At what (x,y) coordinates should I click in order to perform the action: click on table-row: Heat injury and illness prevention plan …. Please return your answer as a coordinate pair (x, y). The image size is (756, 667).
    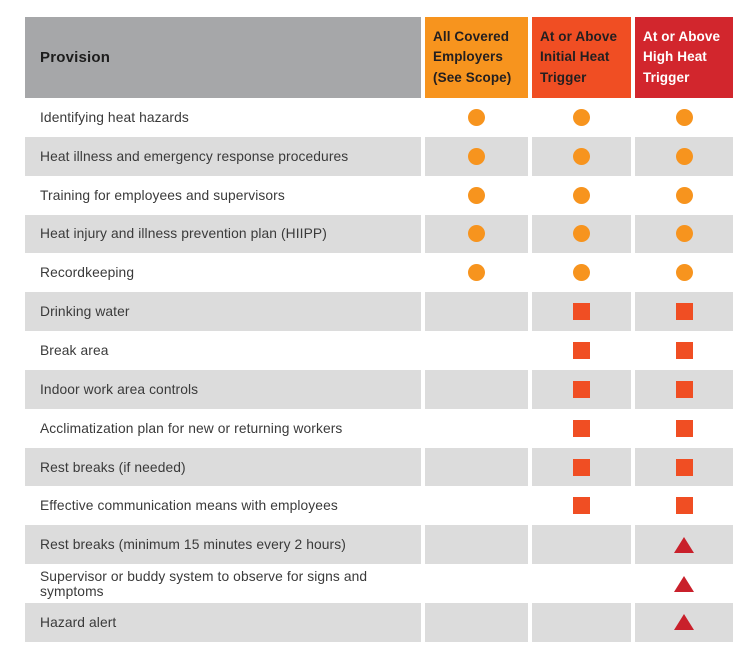
    Looking at the image, I should click on (379, 234).